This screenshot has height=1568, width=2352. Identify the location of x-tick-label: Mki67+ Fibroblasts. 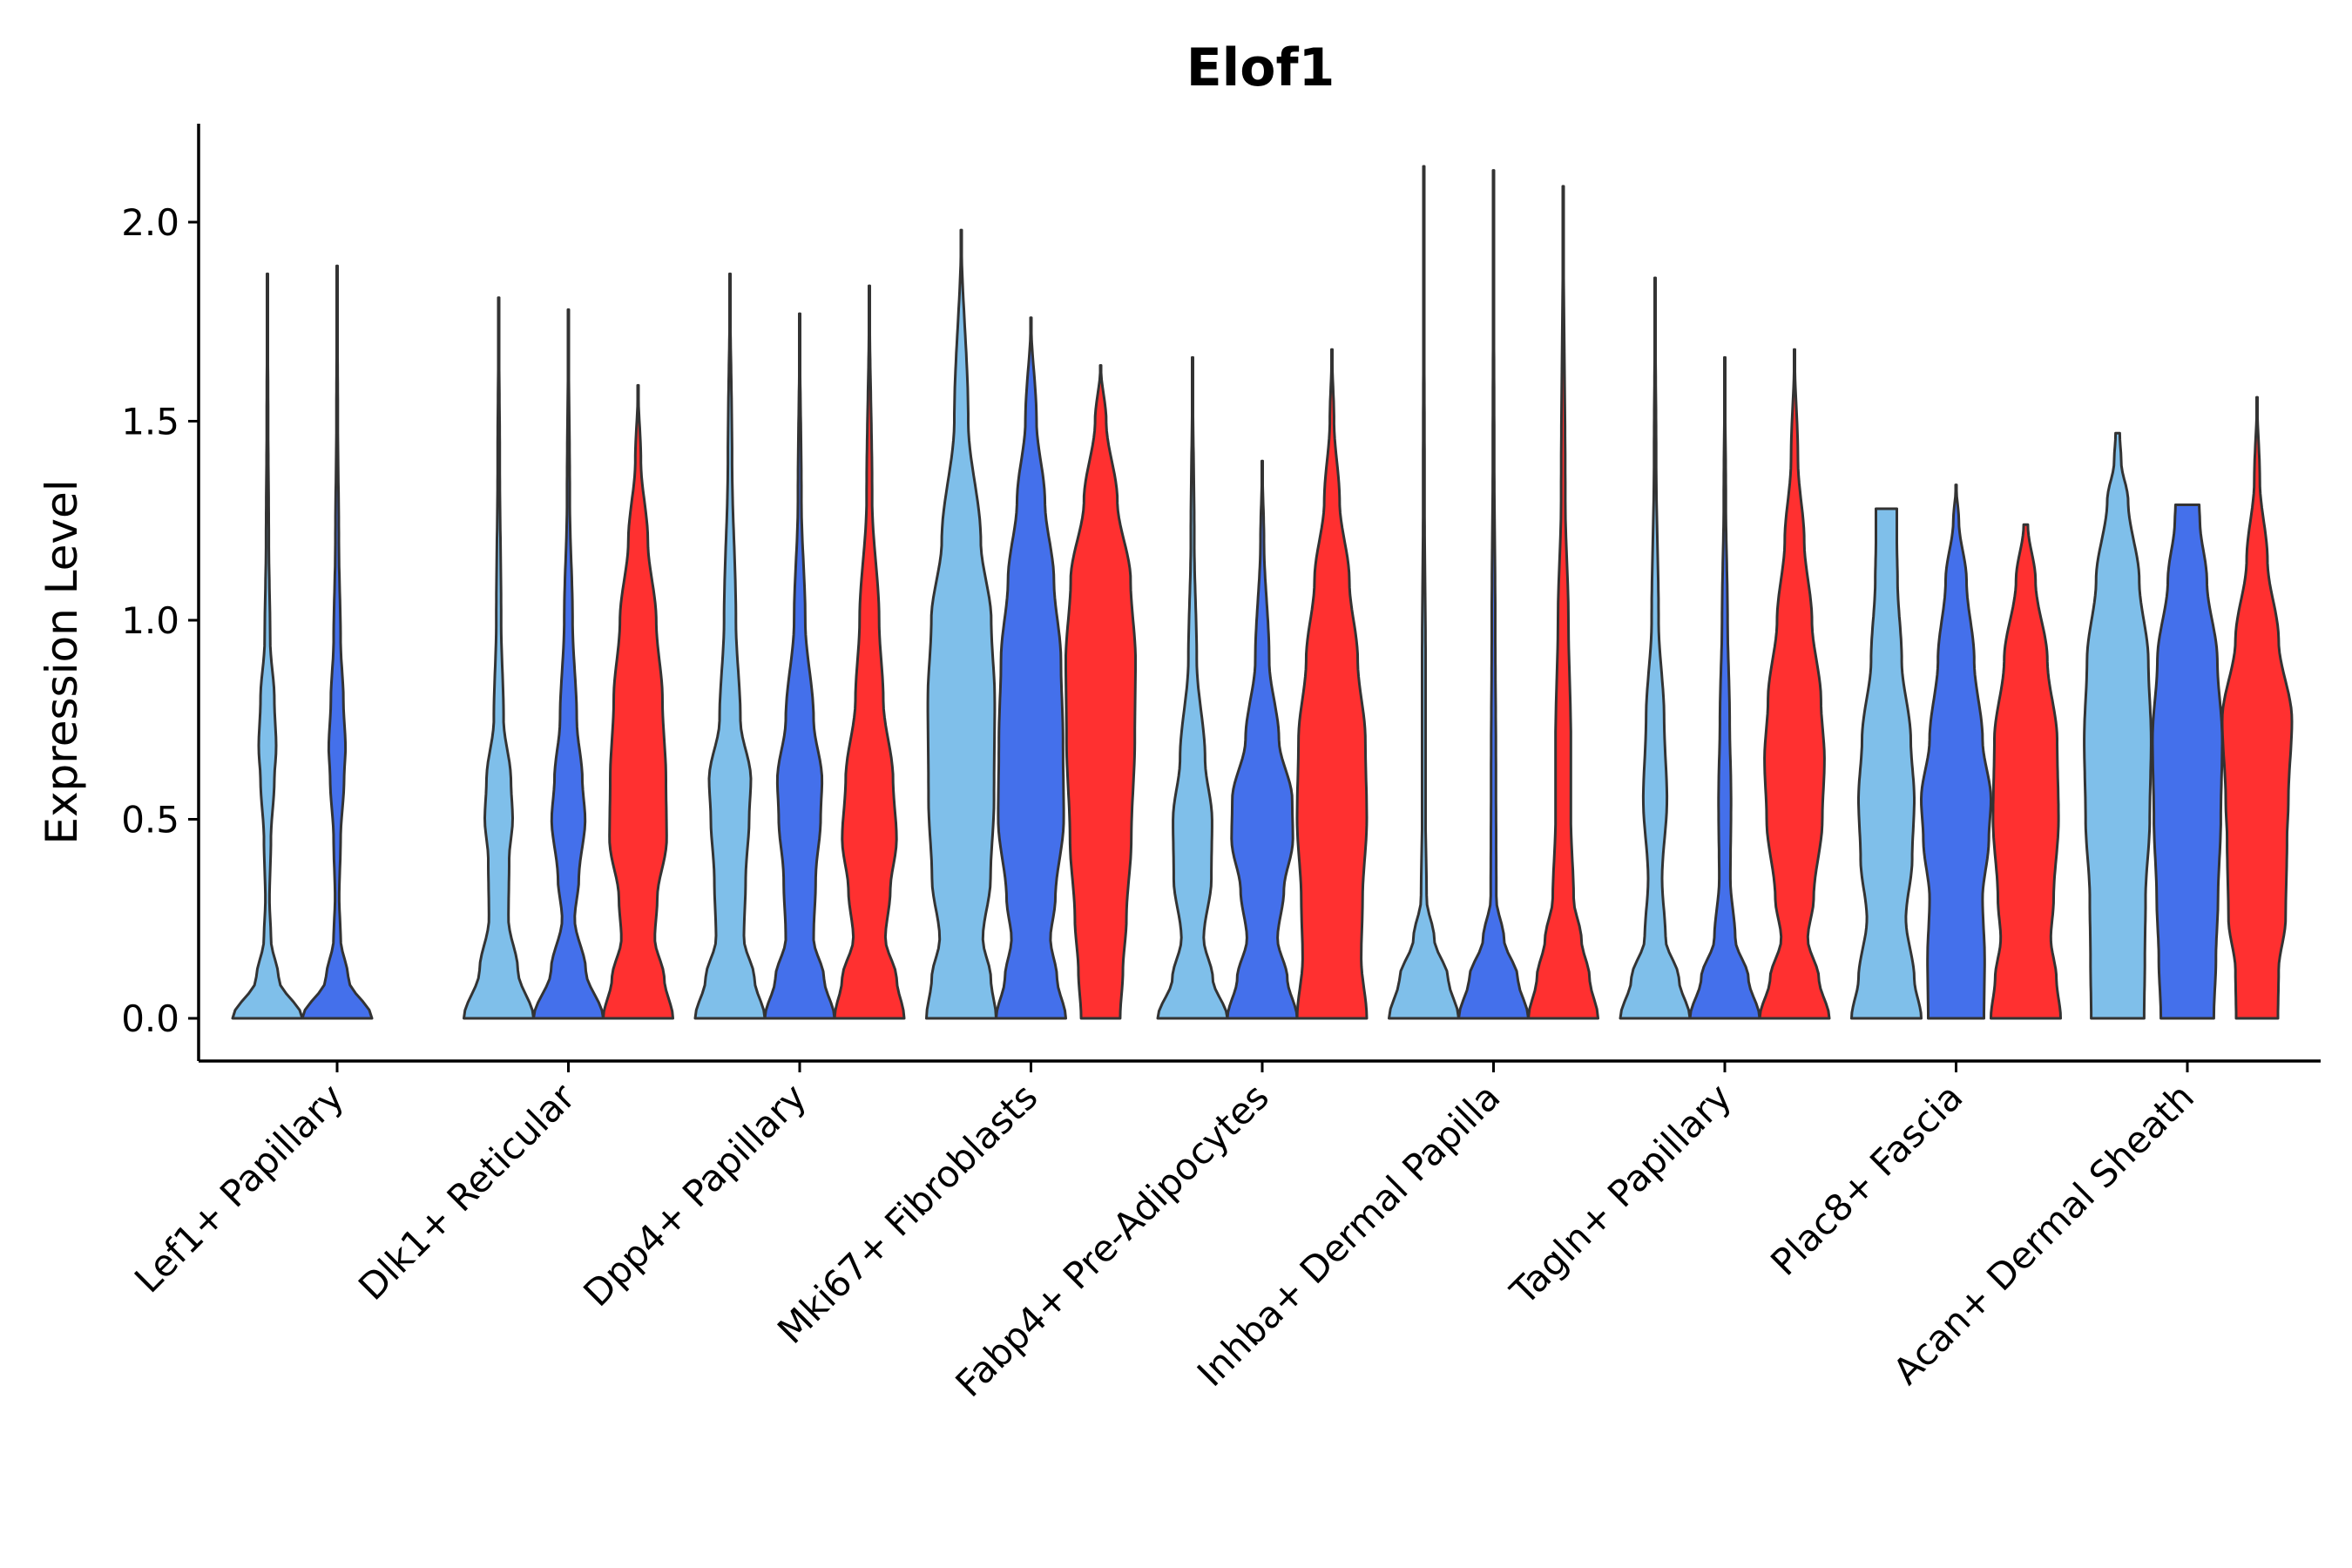
(907, 1213).